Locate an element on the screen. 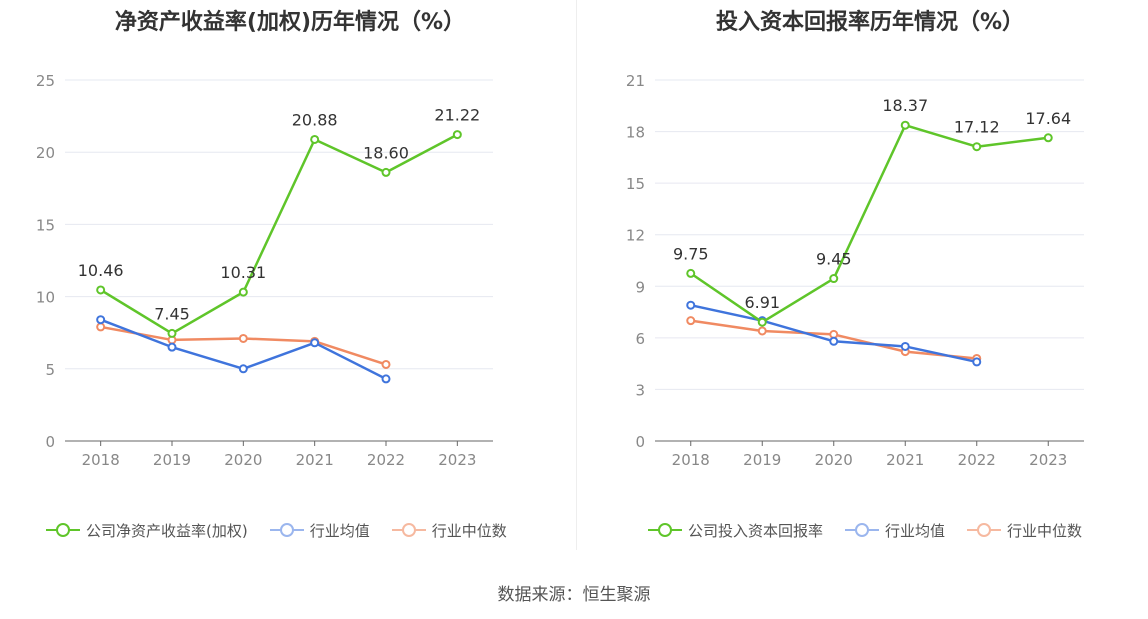  data-label: 17.12 is located at coordinates (977, 127).